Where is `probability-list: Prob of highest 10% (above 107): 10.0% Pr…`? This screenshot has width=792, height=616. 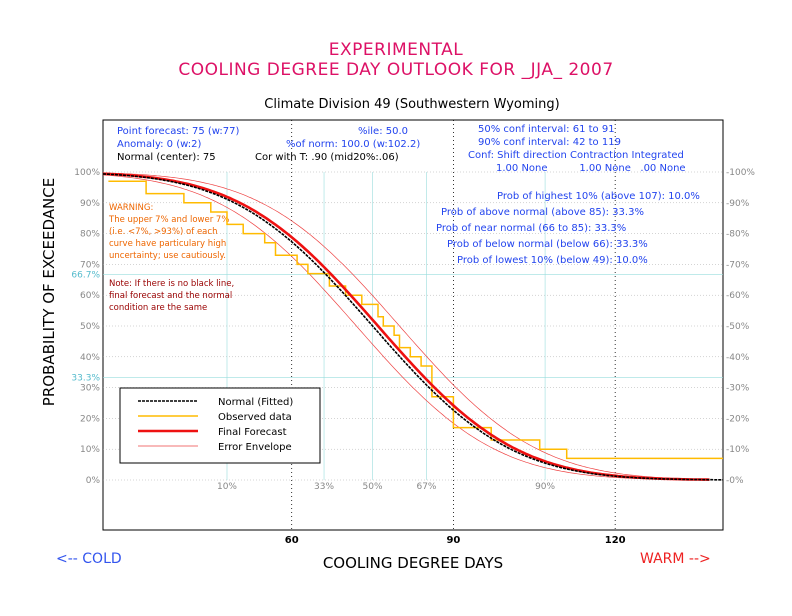 probability-list: Prob of highest 10% (above 107): 10.0% Pr… is located at coordinates (568, 228).